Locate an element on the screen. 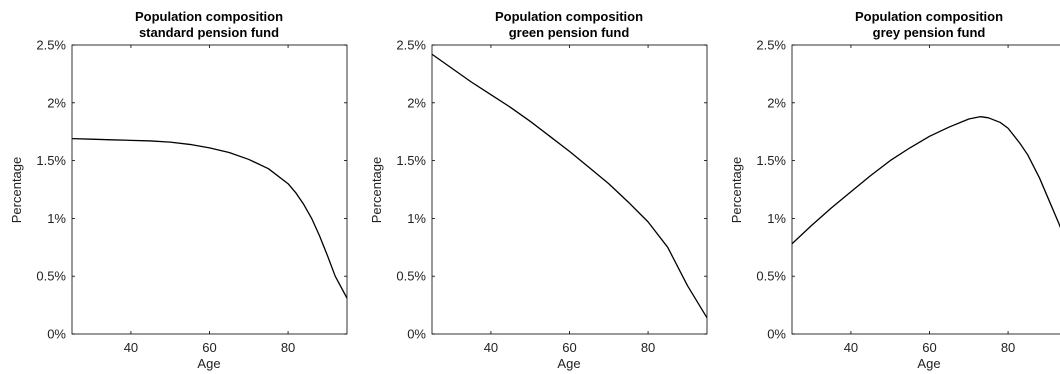 This screenshot has height=374, width=1060. chart-title-line-2: green pension fund is located at coordinates (569, 32).